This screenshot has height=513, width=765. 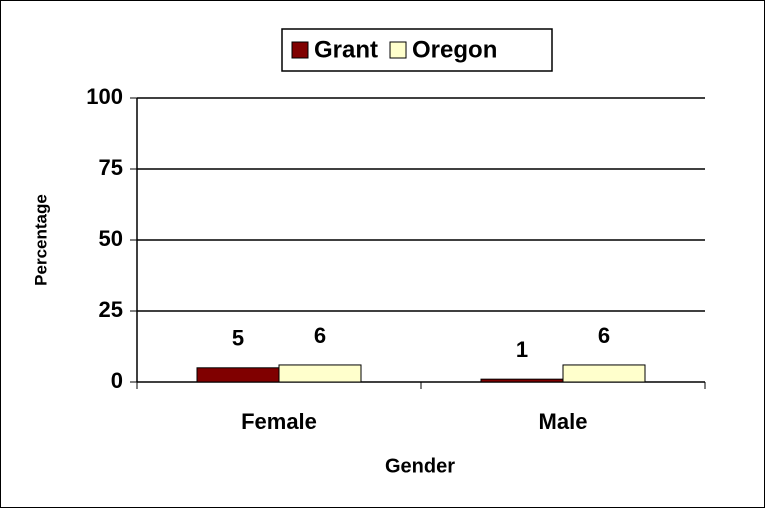 I want to click on data-label: 1, so click(x=522, y=349).